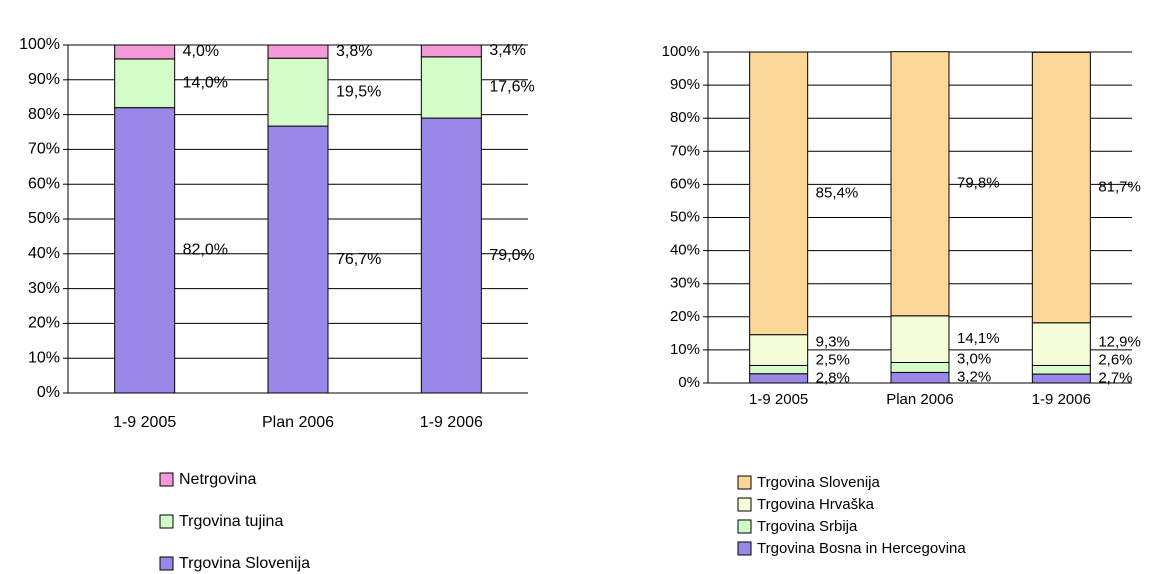  I want to click on legend-label: Trgovina tujina, so click(231, 521).